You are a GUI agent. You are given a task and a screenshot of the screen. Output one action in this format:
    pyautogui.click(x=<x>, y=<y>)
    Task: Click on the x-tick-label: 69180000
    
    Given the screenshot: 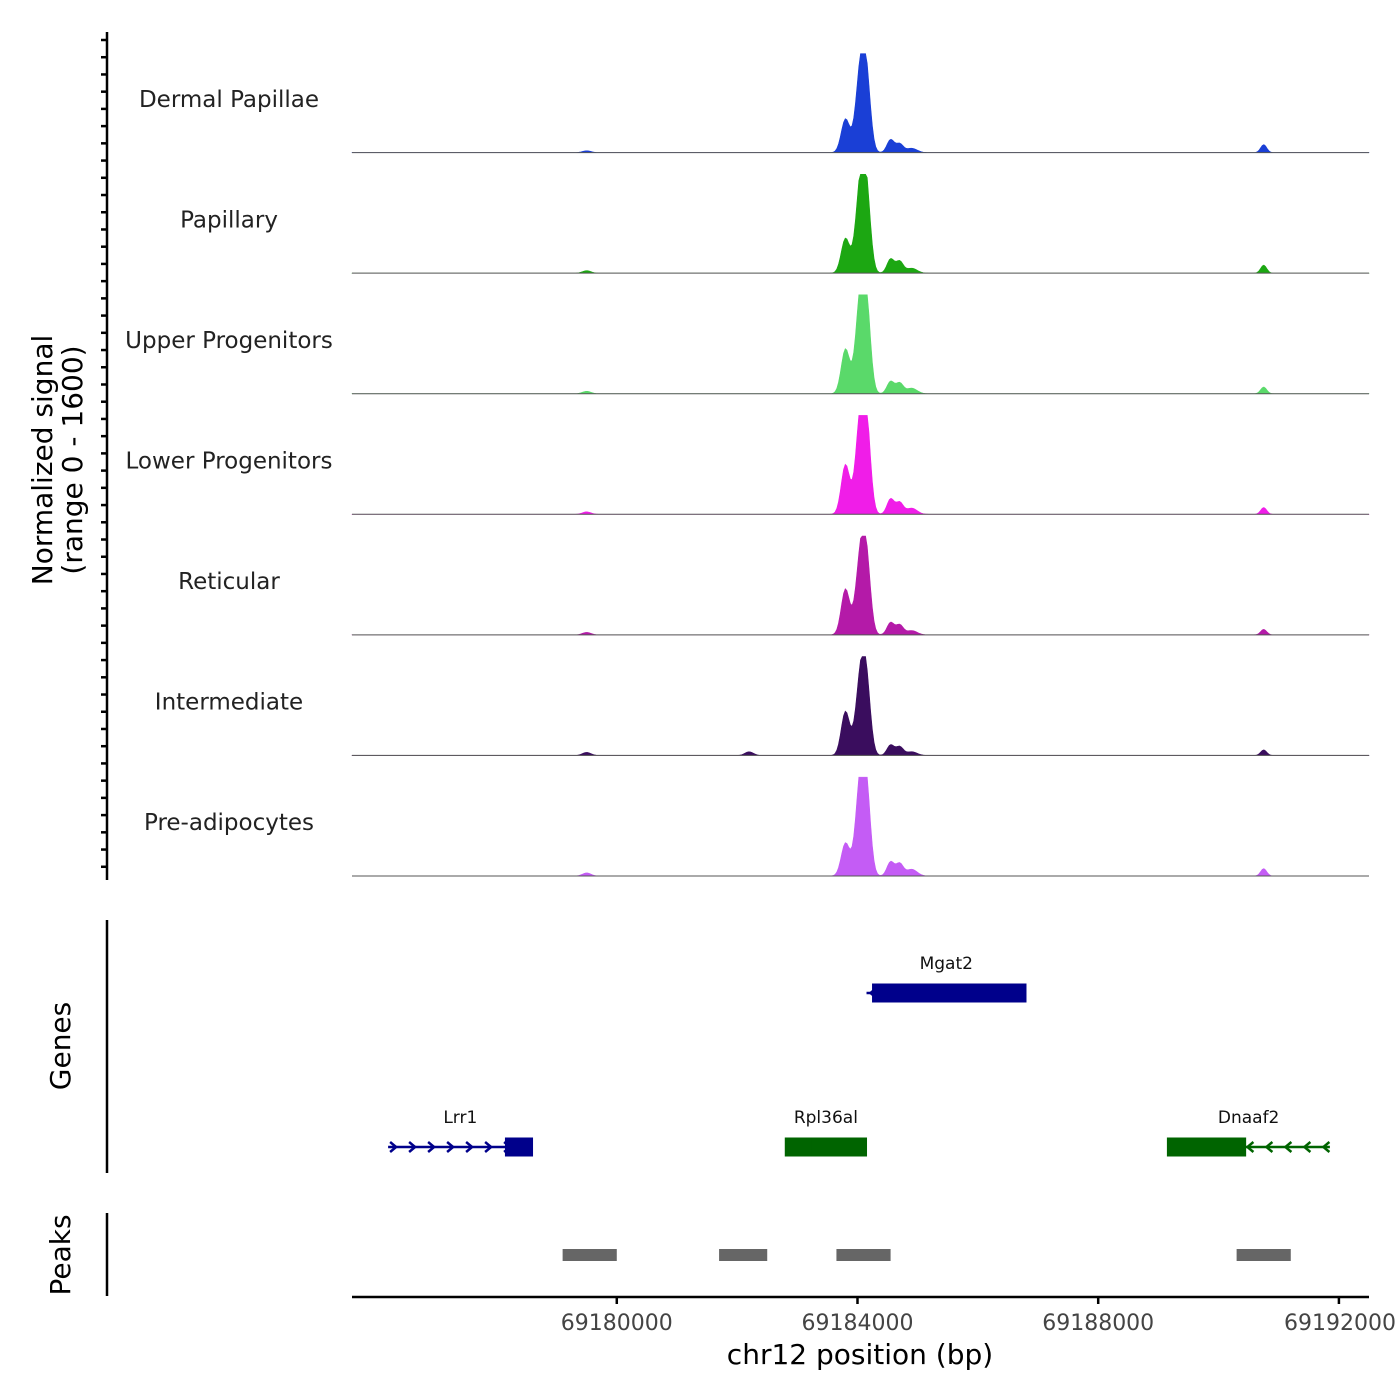 What is the action you would take?
    pyautogui.click(x=617, y=1323)
    